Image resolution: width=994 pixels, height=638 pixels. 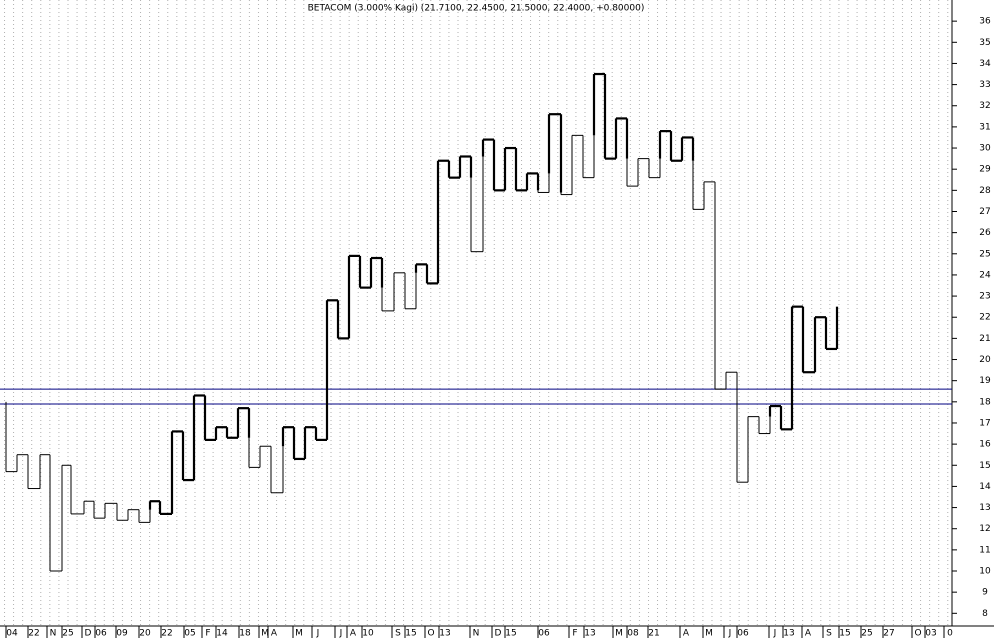 I want to click on x-tick-label: 08, so click(x=633, y=633).